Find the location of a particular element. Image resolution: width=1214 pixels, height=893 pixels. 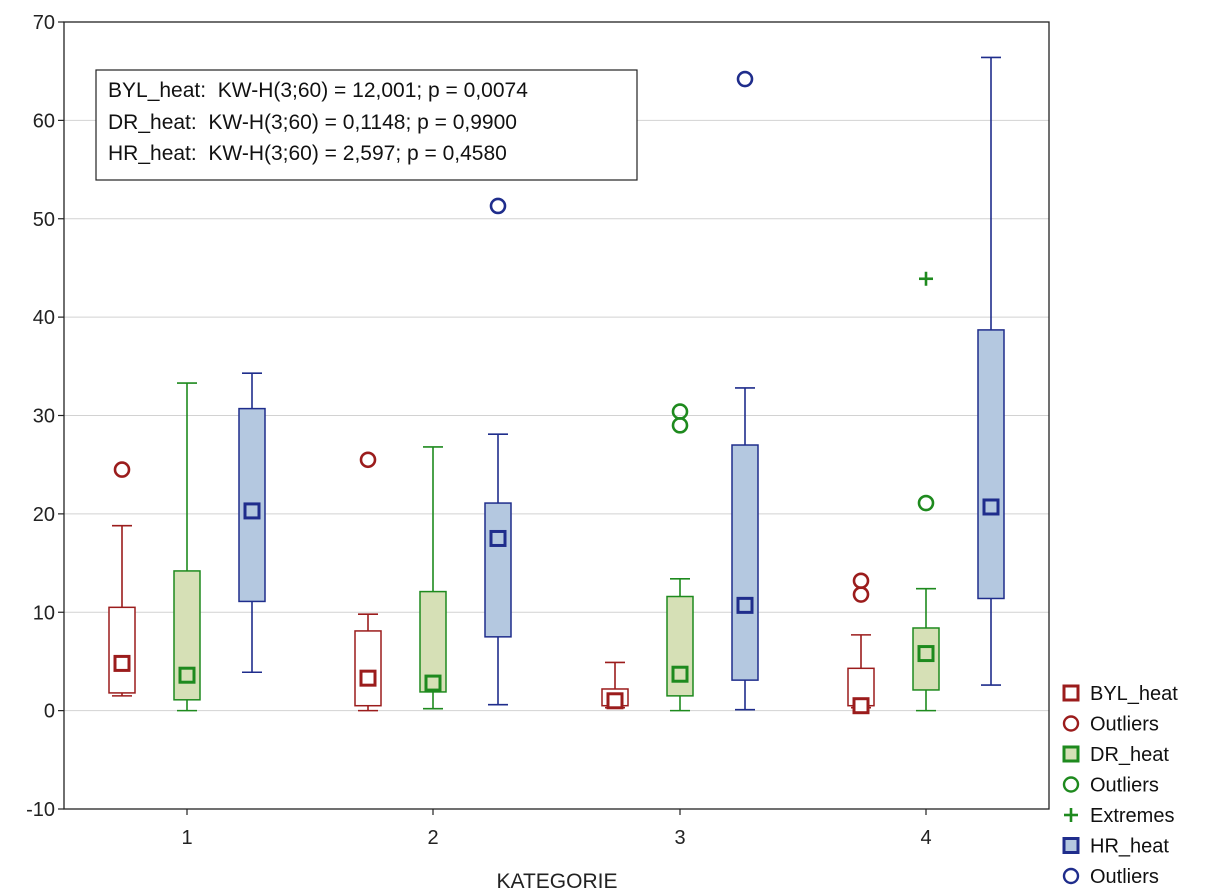

legend-item: DR_heat is located at coordinates (1115, 755).